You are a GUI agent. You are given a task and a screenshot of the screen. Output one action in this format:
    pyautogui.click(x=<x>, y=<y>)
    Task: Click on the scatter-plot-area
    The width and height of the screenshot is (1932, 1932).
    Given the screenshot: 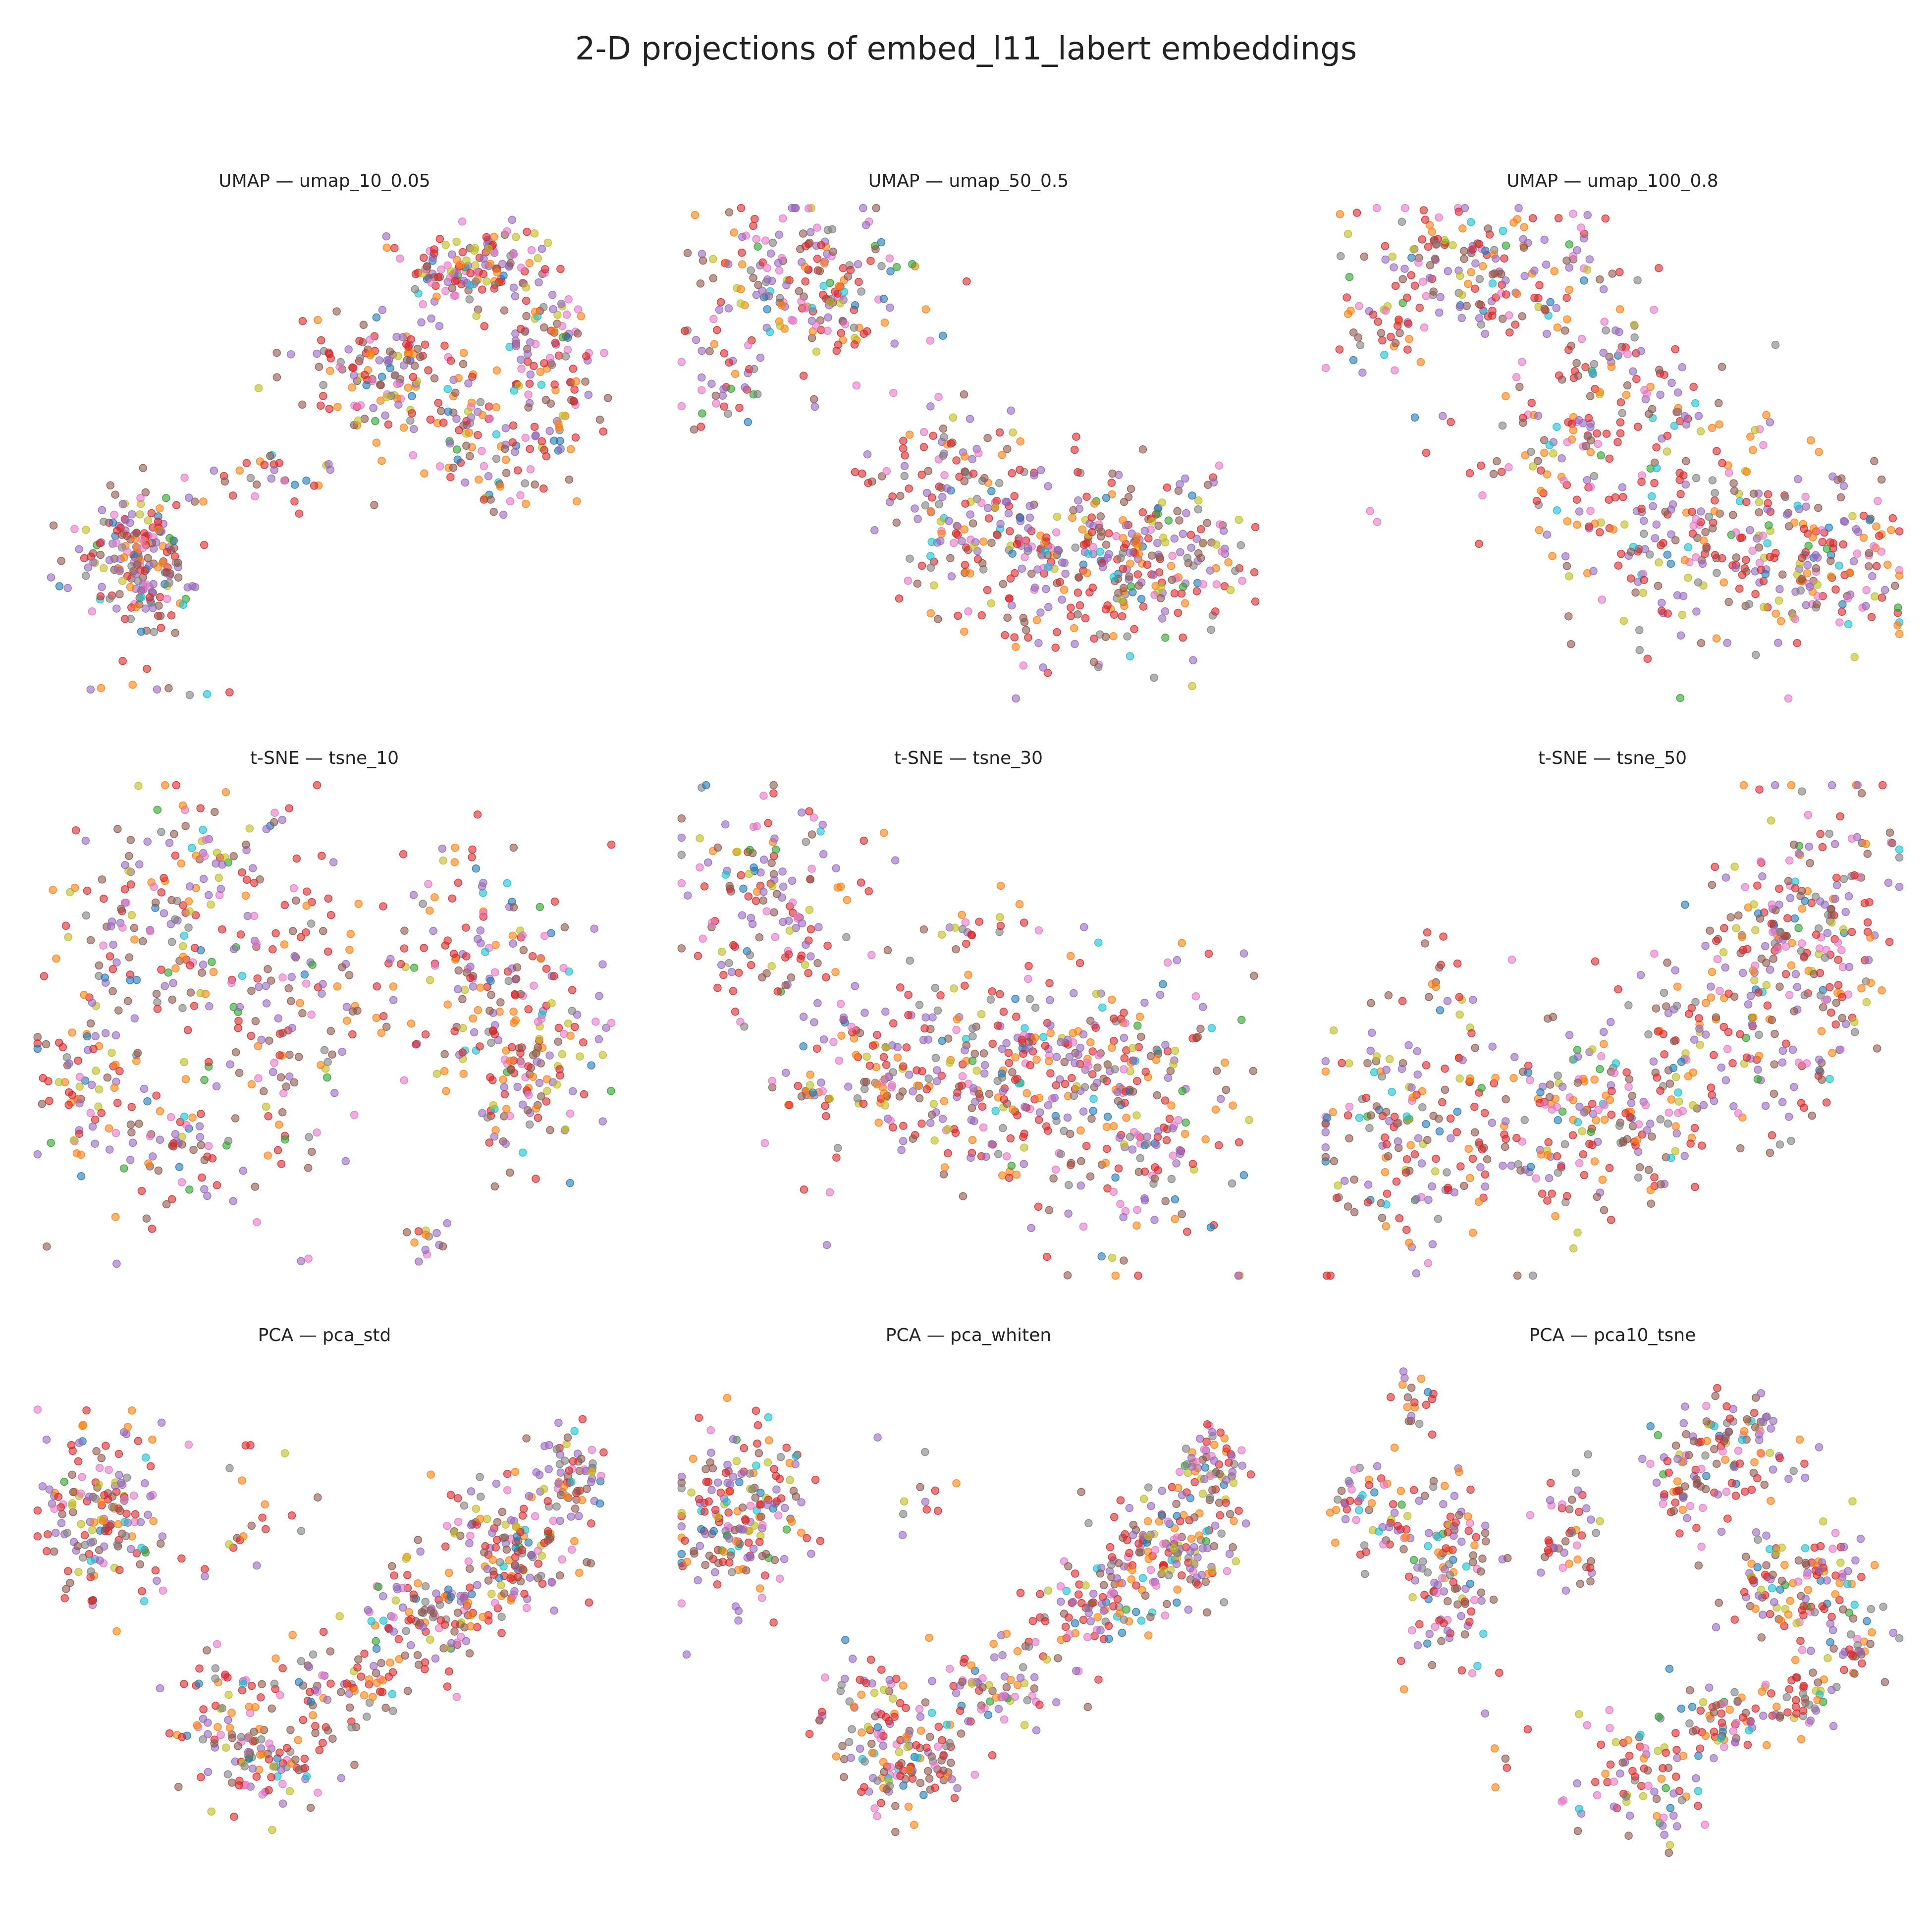 What is the action you would take?
    pyautogui.click(x=968, y=454)
    